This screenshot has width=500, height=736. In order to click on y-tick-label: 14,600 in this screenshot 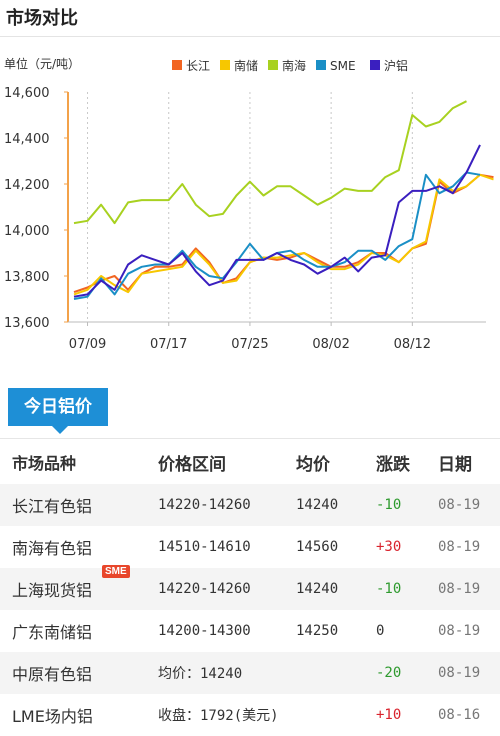, I will do `click(27, 93)`.